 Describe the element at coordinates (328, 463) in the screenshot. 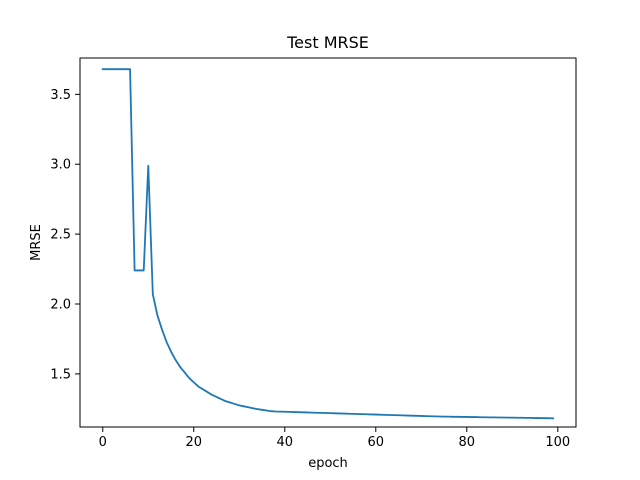

I see `x-axis-label: epoch` at that location.